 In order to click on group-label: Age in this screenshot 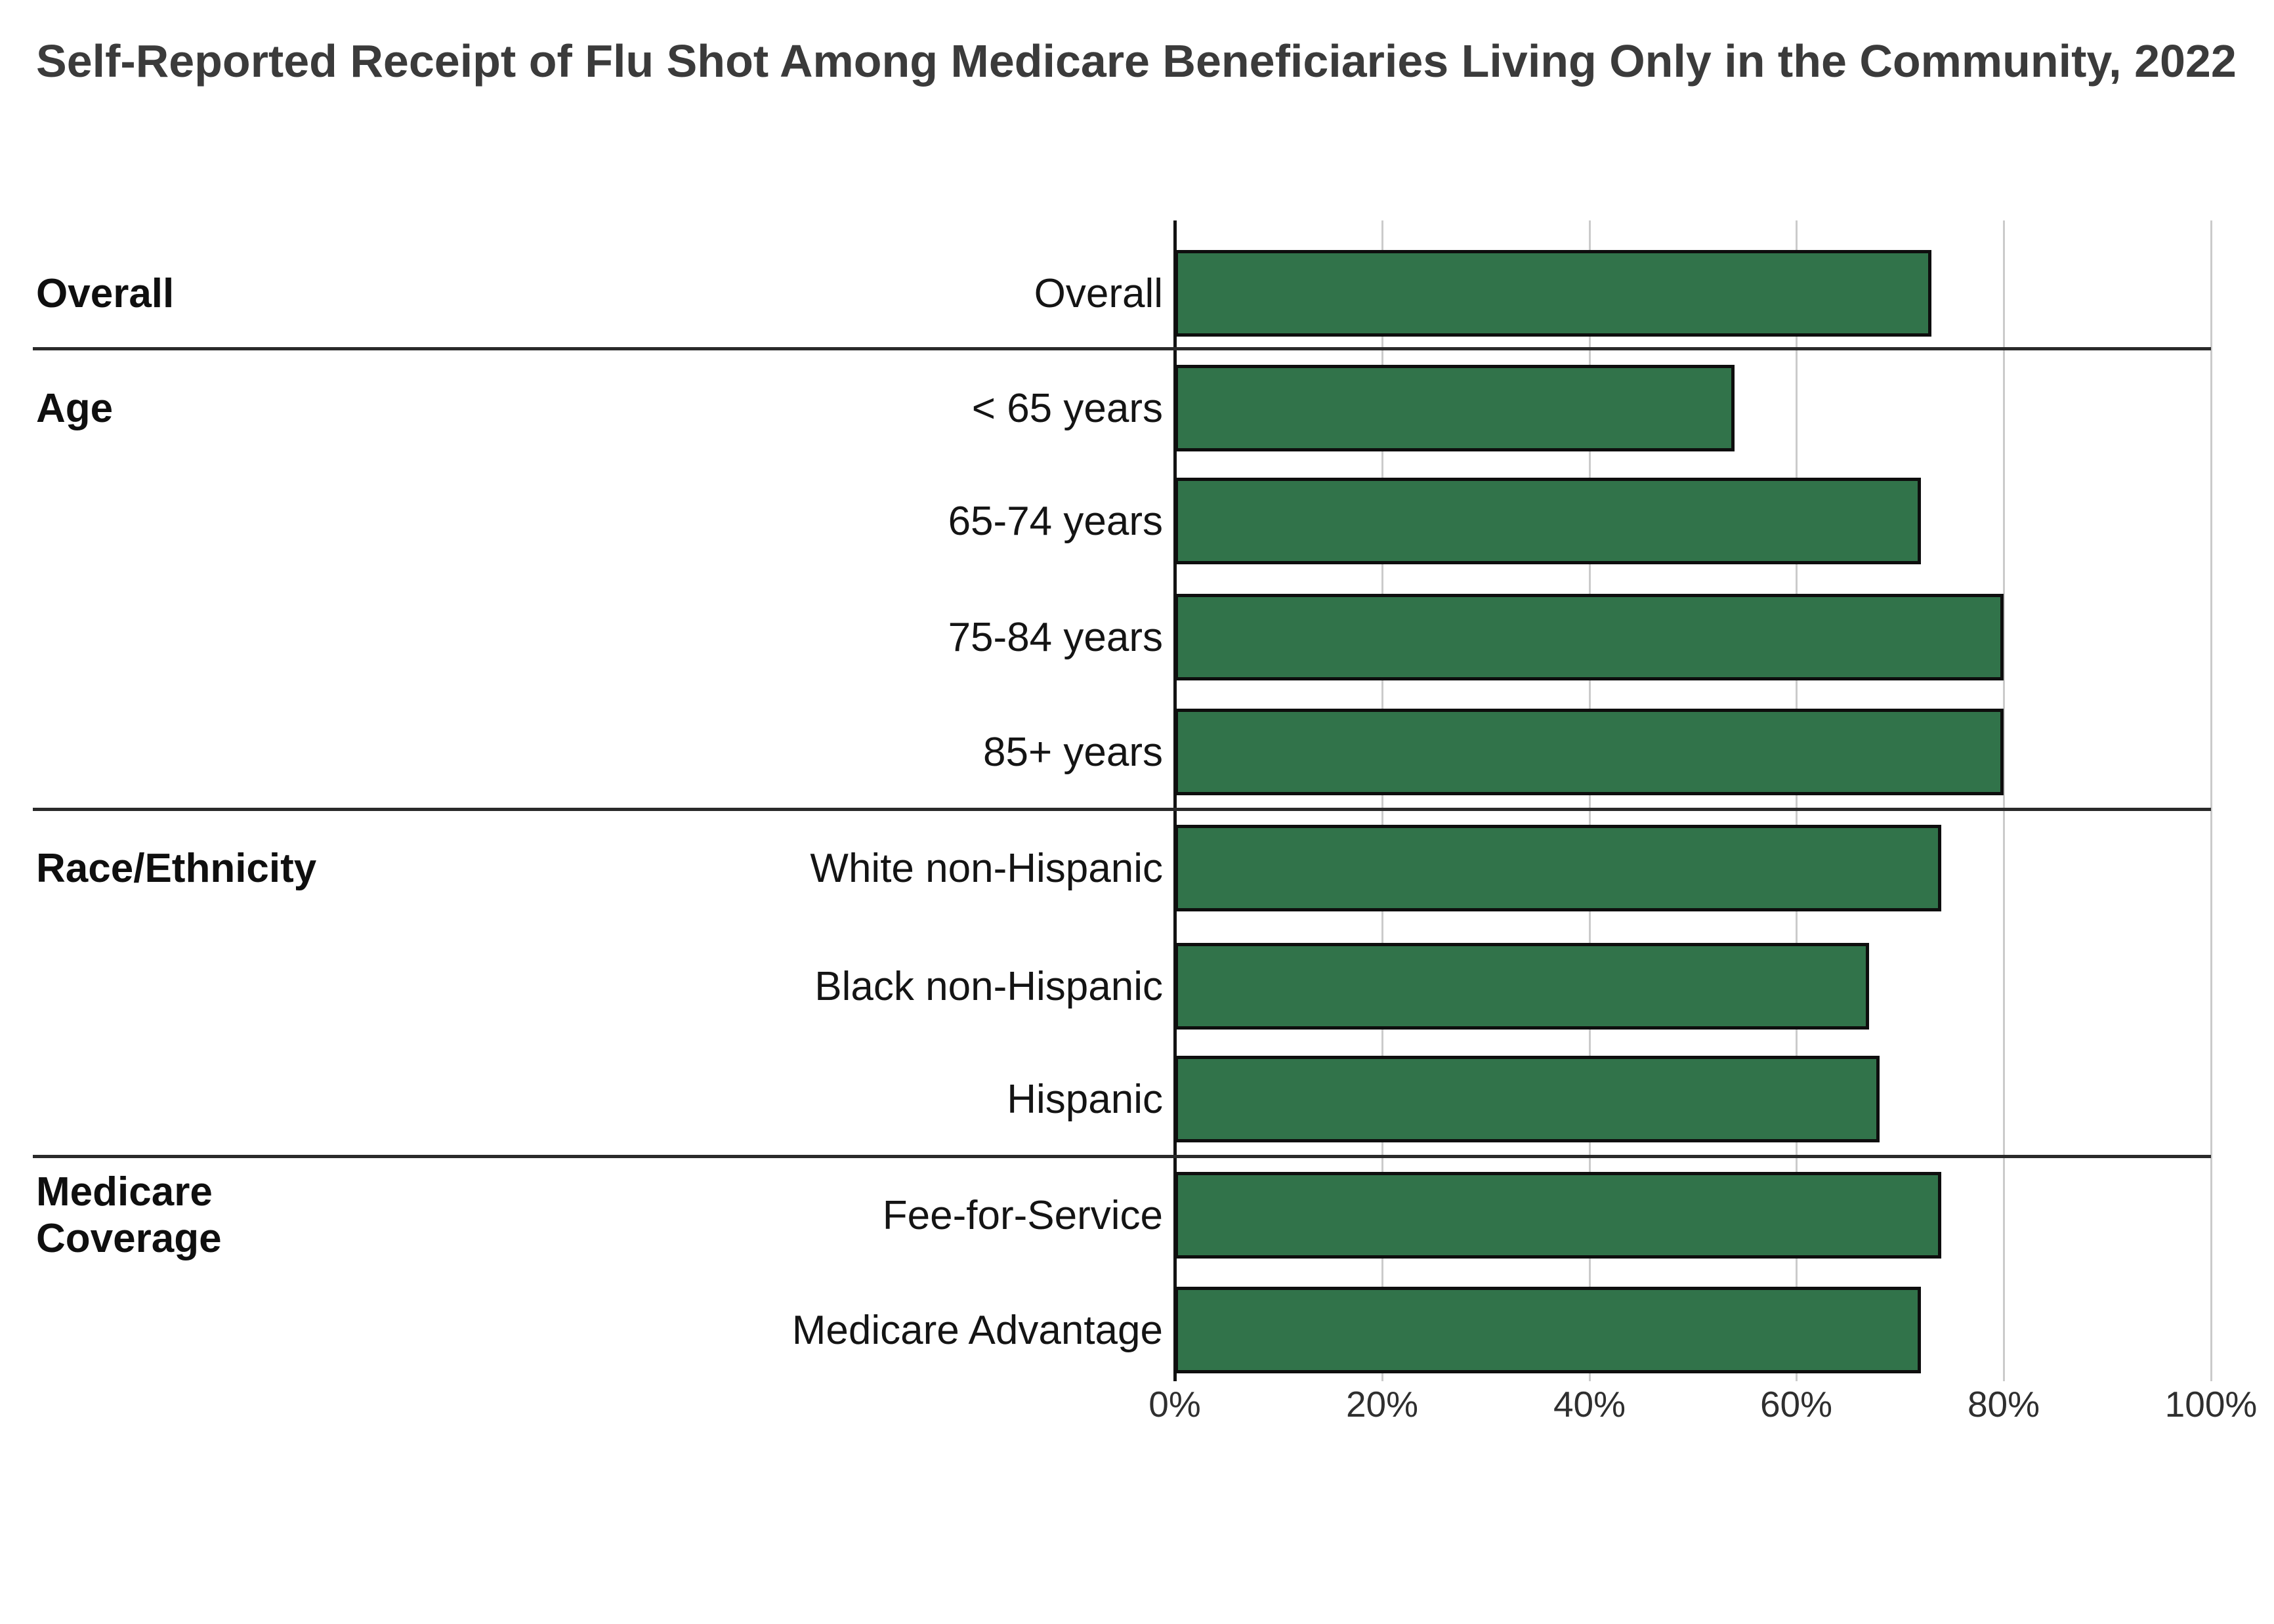, I will do `click(75, 408)`.